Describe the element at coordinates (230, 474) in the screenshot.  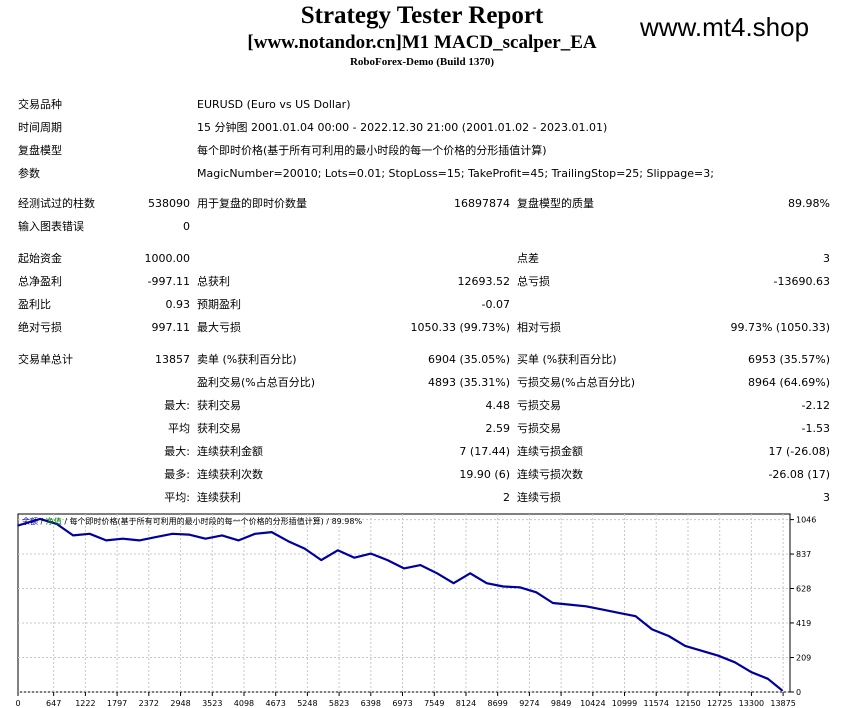
I see `max-cons-profit-label: 连续获利次数` at that location.